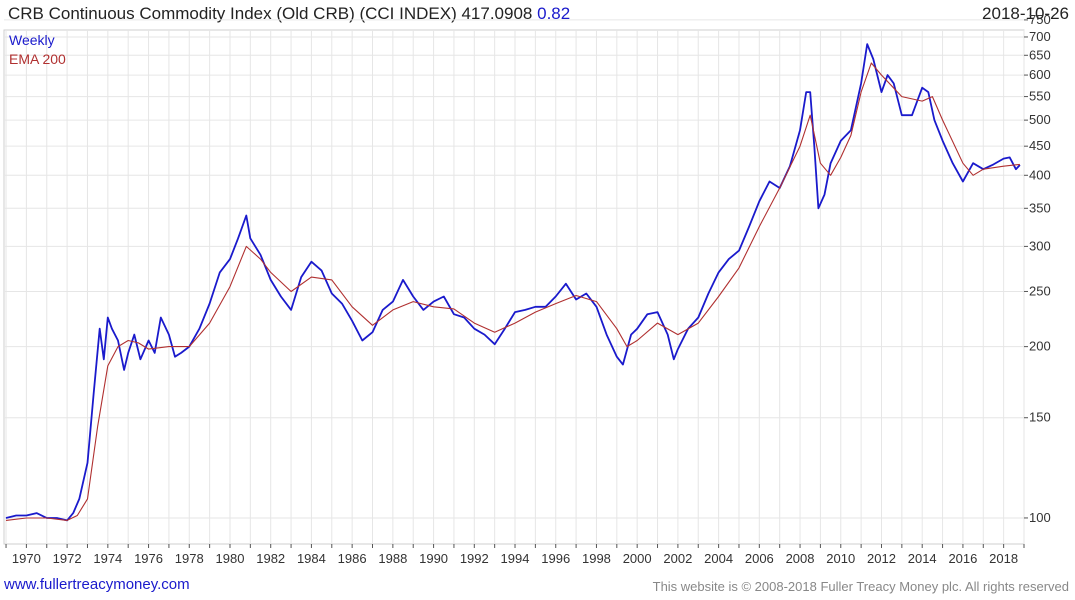 The width and height of the screenshot is (1075, 600). What do you see at coordinates (881, 558) in the screenshot?
I see `x-tick-label: 2012` at bounding box center [881, 558].